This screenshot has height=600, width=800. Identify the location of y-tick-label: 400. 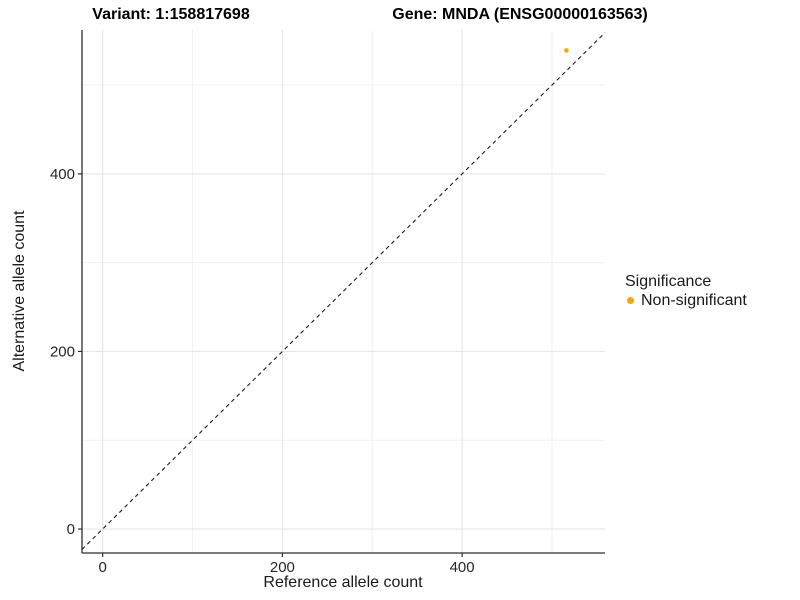
(62, 174).